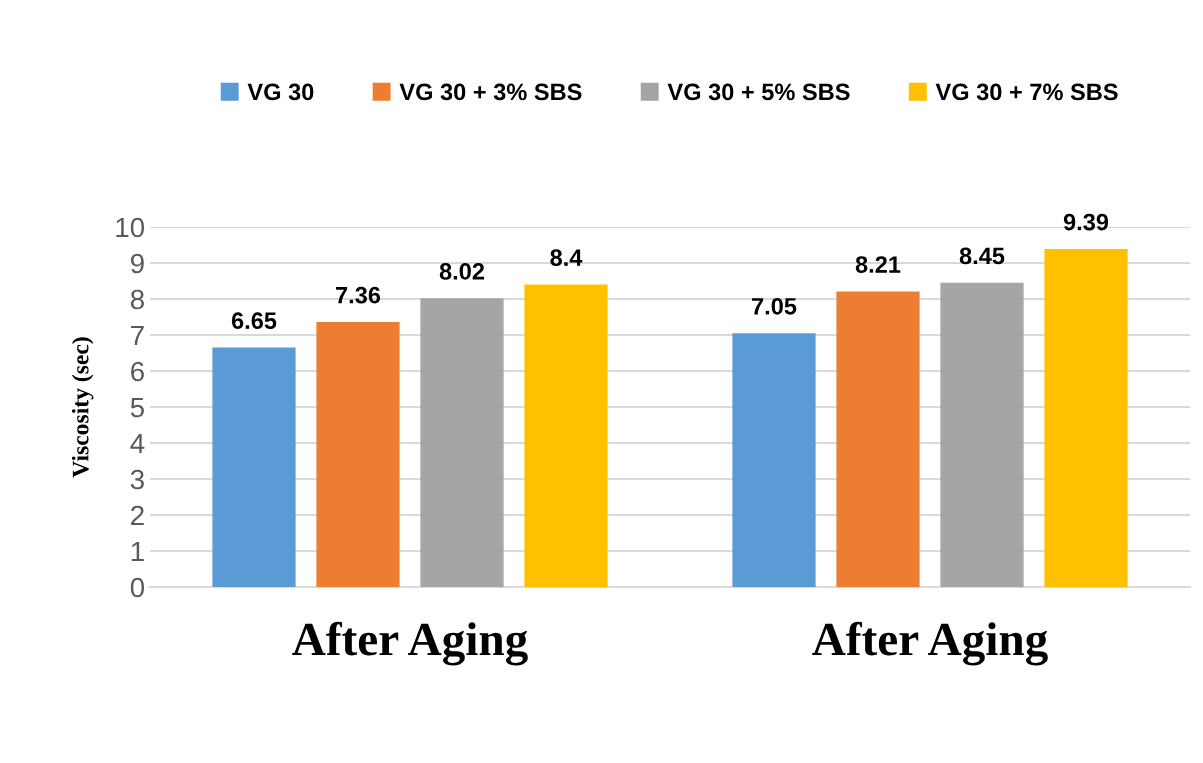  Describe the element at coordinates (462, 271) in the screenshot. I see `data-label: 8.02` at that location.